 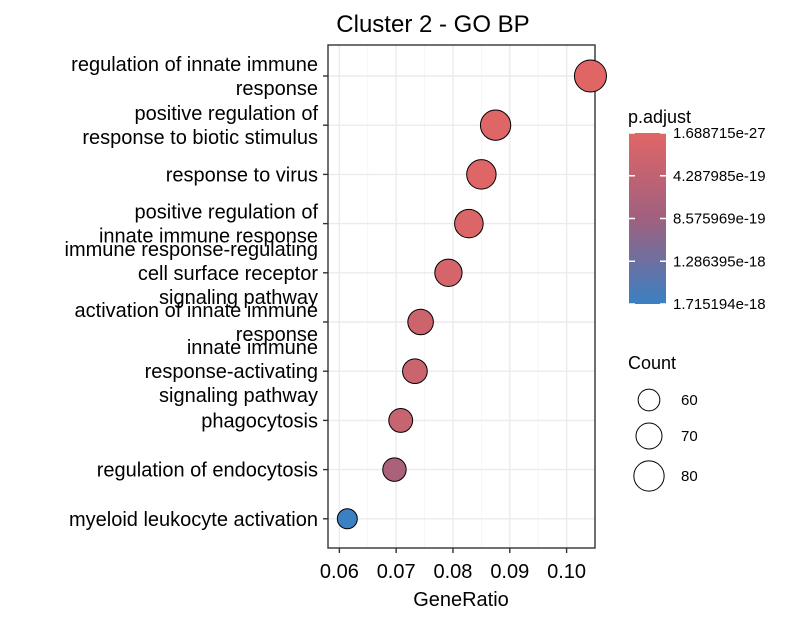 What do you see at coordinates (719, 304) in the screenshot?
I see `color-legend-label: 1.715194e-18` at bounding box center [719, 304].